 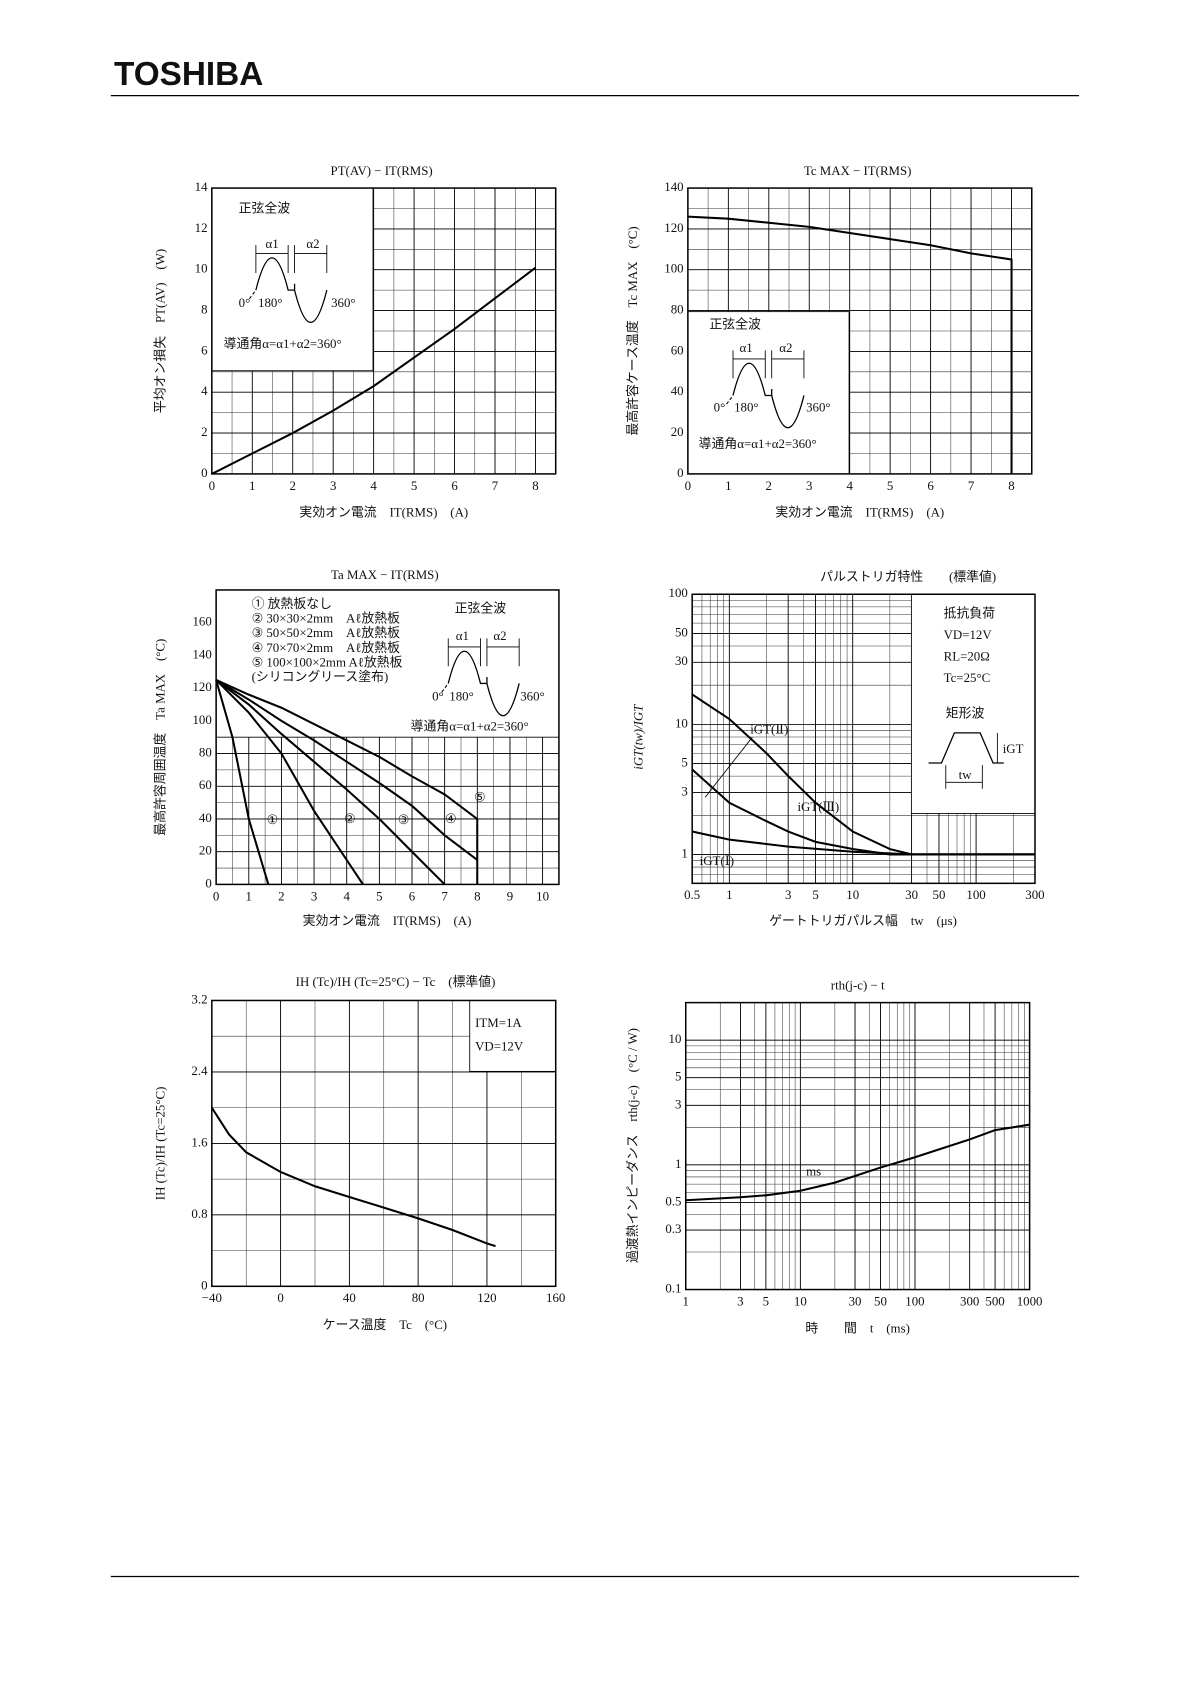 I want to click on y-axis-label: 最高許容周囲温度 Ta MAX (°C), so click(x=159, y=737).